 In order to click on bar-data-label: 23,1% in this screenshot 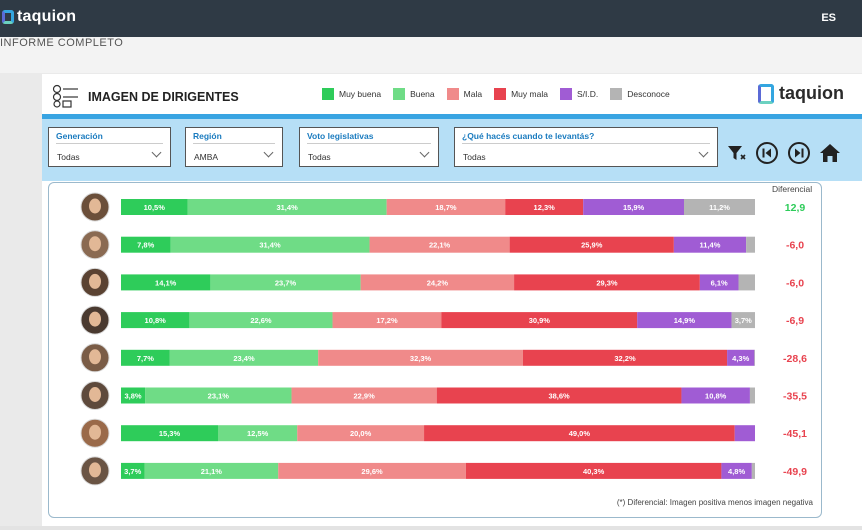, I will do `click(219, 396)`.